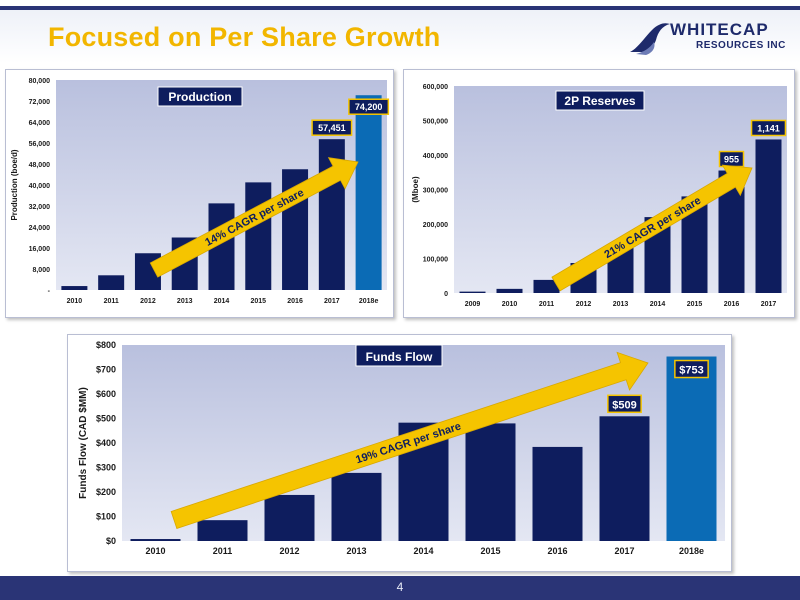 This screenshot has width=800, height=600. I want to click on logo-text-secondary: RESOURCES INC, so click(741, 45).